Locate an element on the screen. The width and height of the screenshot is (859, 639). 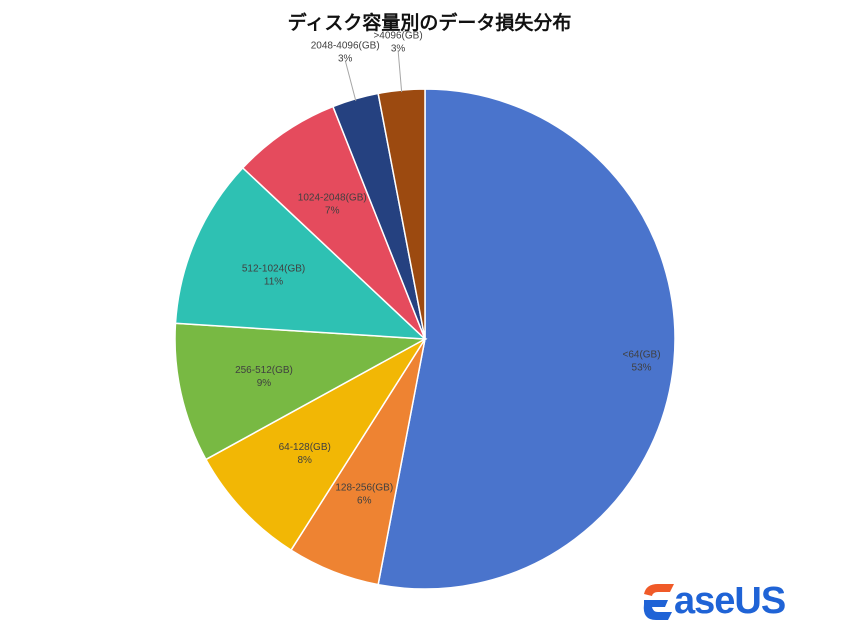
slice-category-label: 2048-4096(GB) is located at coordinates (345, 45).